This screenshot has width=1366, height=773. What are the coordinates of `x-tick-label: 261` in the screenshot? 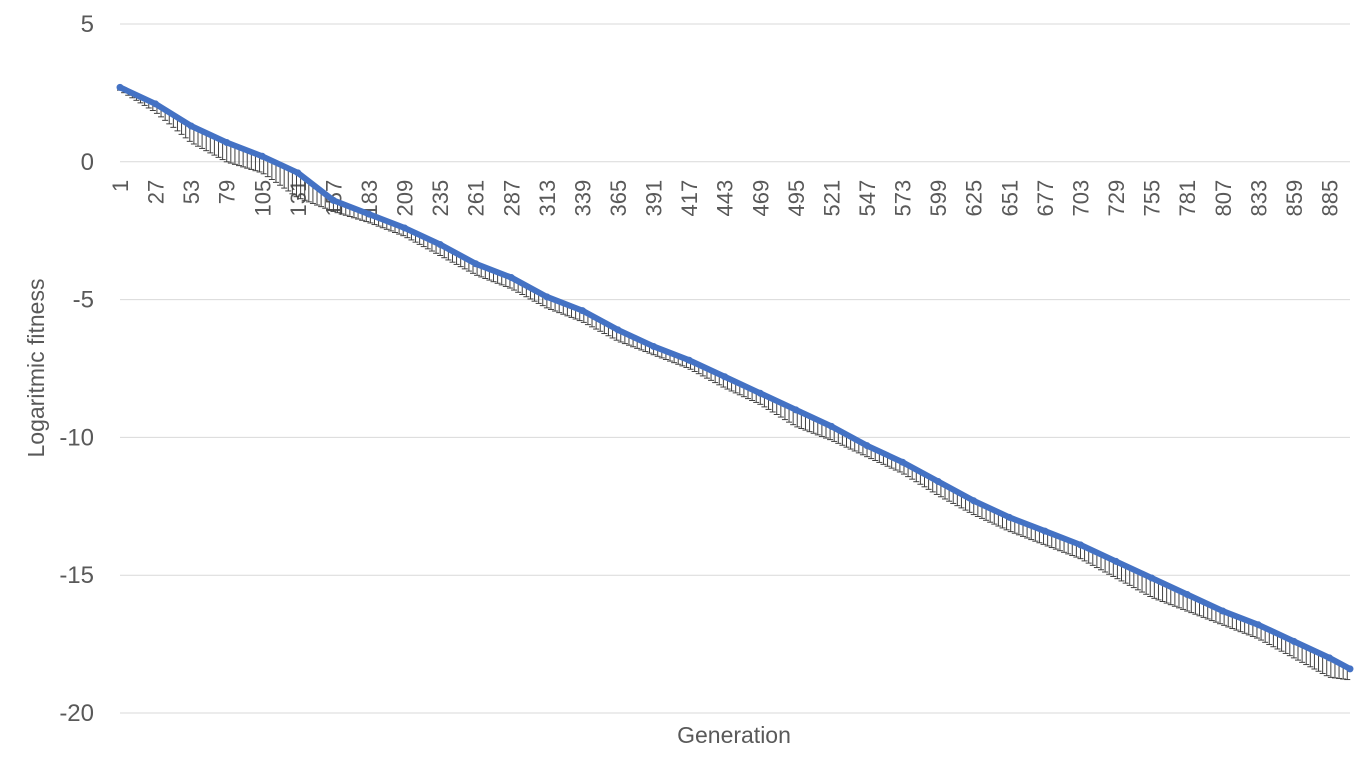 It's located at (476, 198).